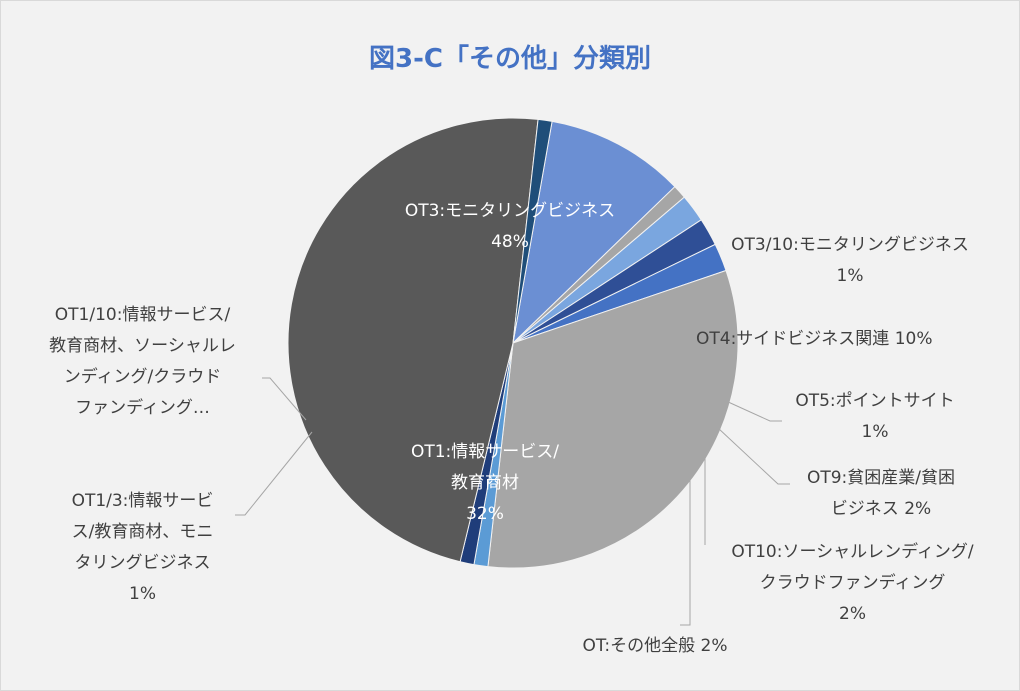  Describe the element at coordinates (142, 547) in the screenshot. I see `label-ot1-3: OT1/3:情報サービ ス/教育商材、モニ タリングビジネス 1%` at that location.